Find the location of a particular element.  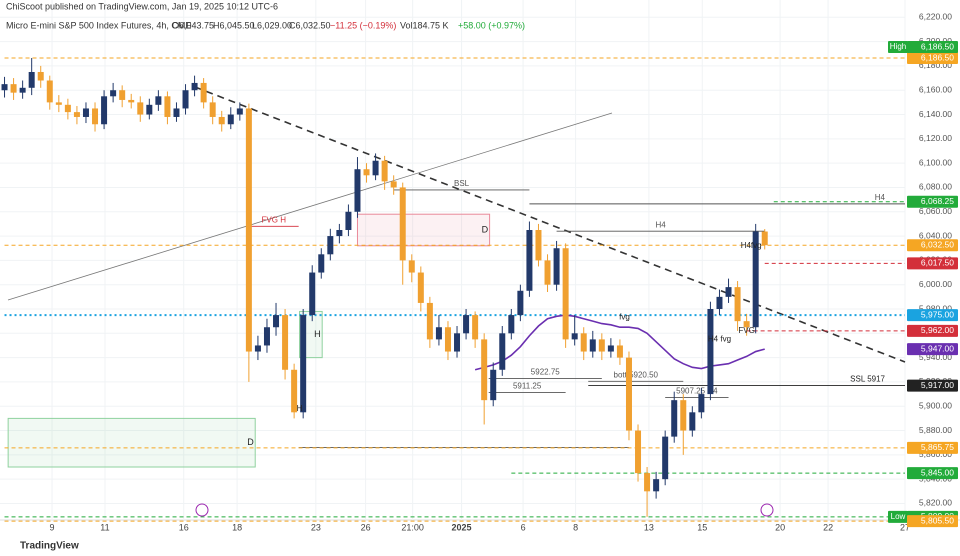

ray-label: bott 5920.50 is located at coordinates (636, 374).